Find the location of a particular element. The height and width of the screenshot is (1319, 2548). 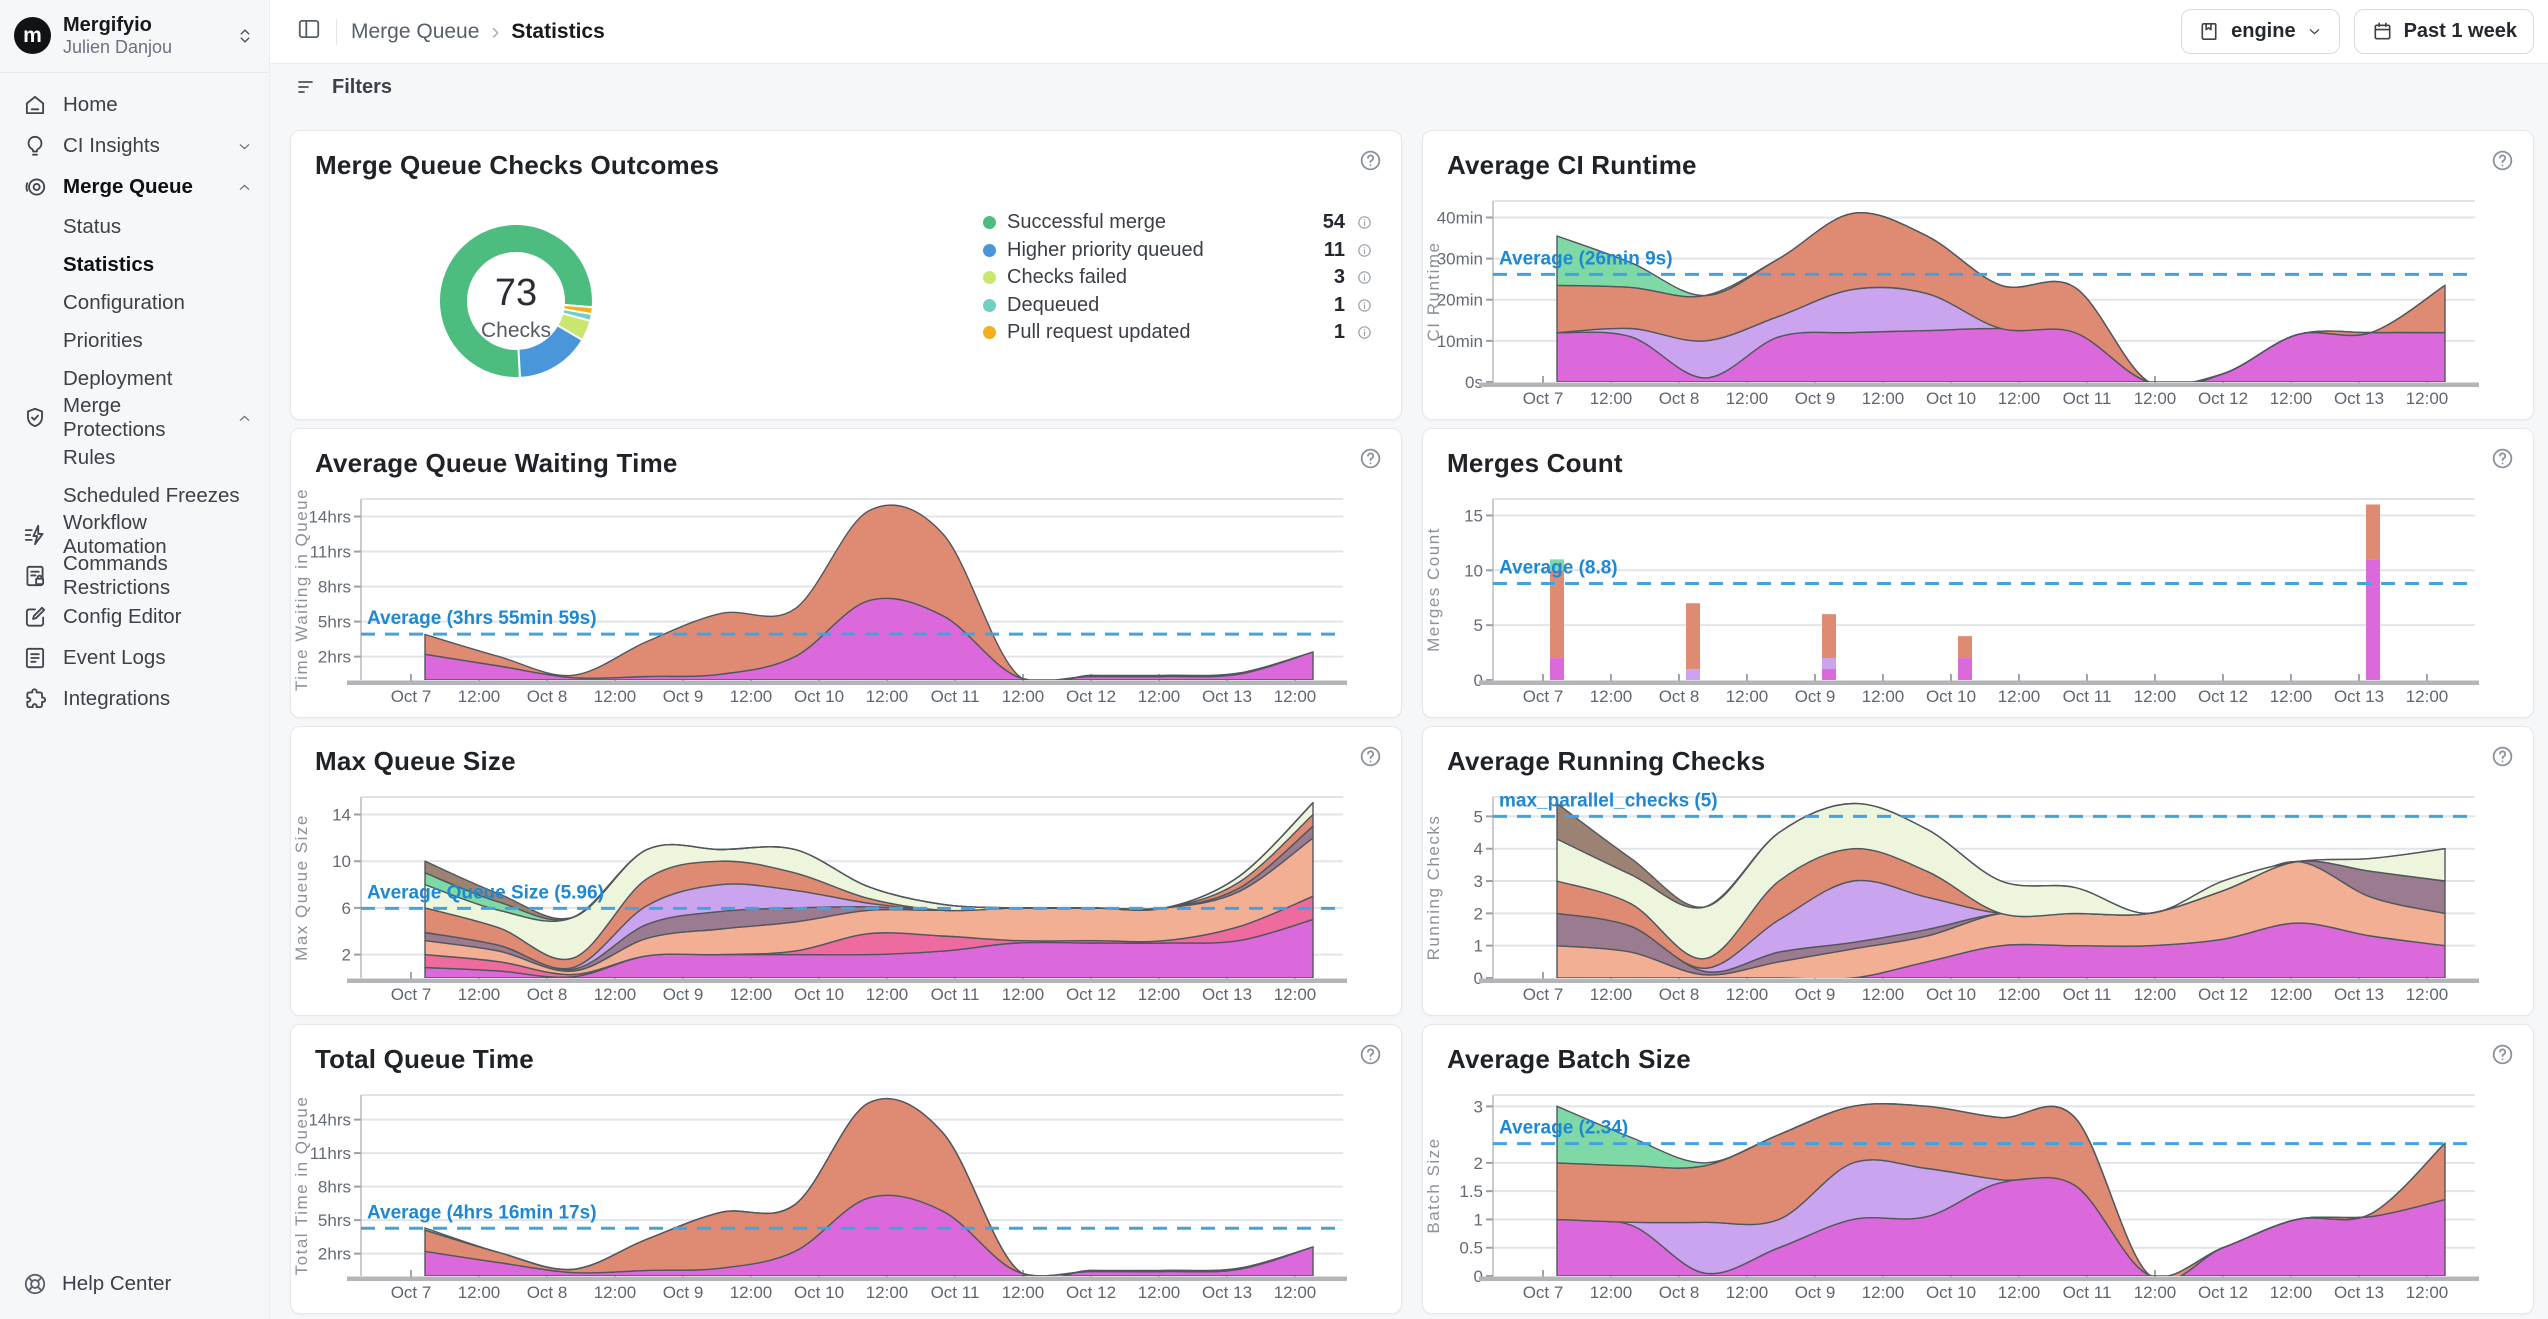

svg-text: 0s is located at coordinates (1474, 382).